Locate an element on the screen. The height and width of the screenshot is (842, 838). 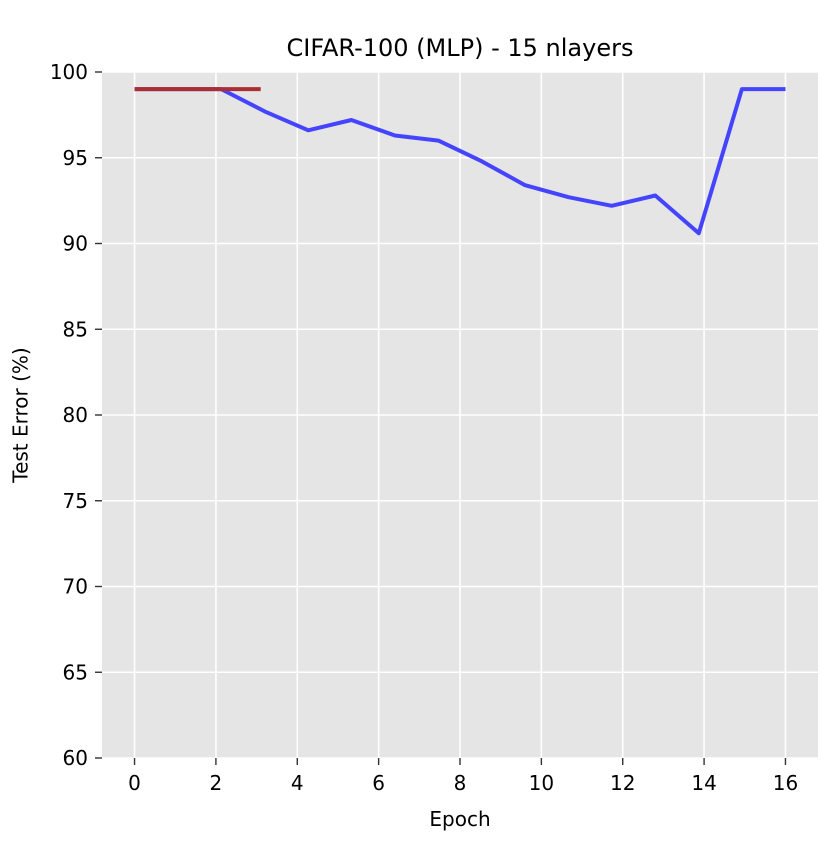
x-tick-label: 16 is located at coordinates (785, 783).